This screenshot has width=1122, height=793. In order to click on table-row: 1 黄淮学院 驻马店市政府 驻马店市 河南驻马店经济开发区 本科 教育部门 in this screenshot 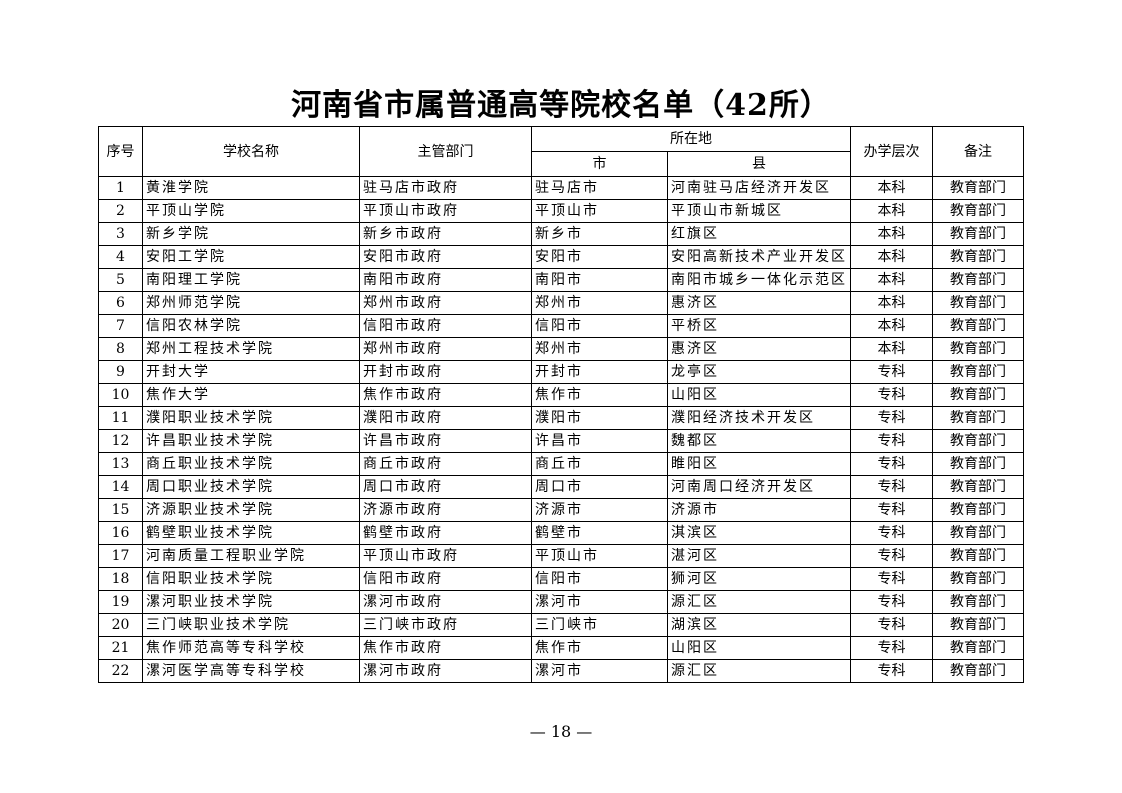, I will do `click(561, 188)`.